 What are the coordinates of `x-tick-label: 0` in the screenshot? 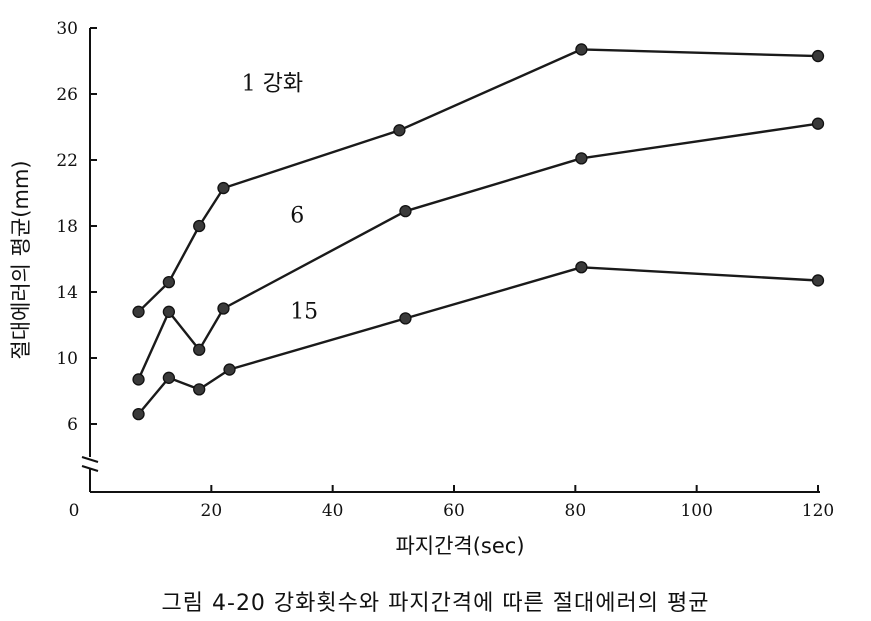 It's located at (74, 511).